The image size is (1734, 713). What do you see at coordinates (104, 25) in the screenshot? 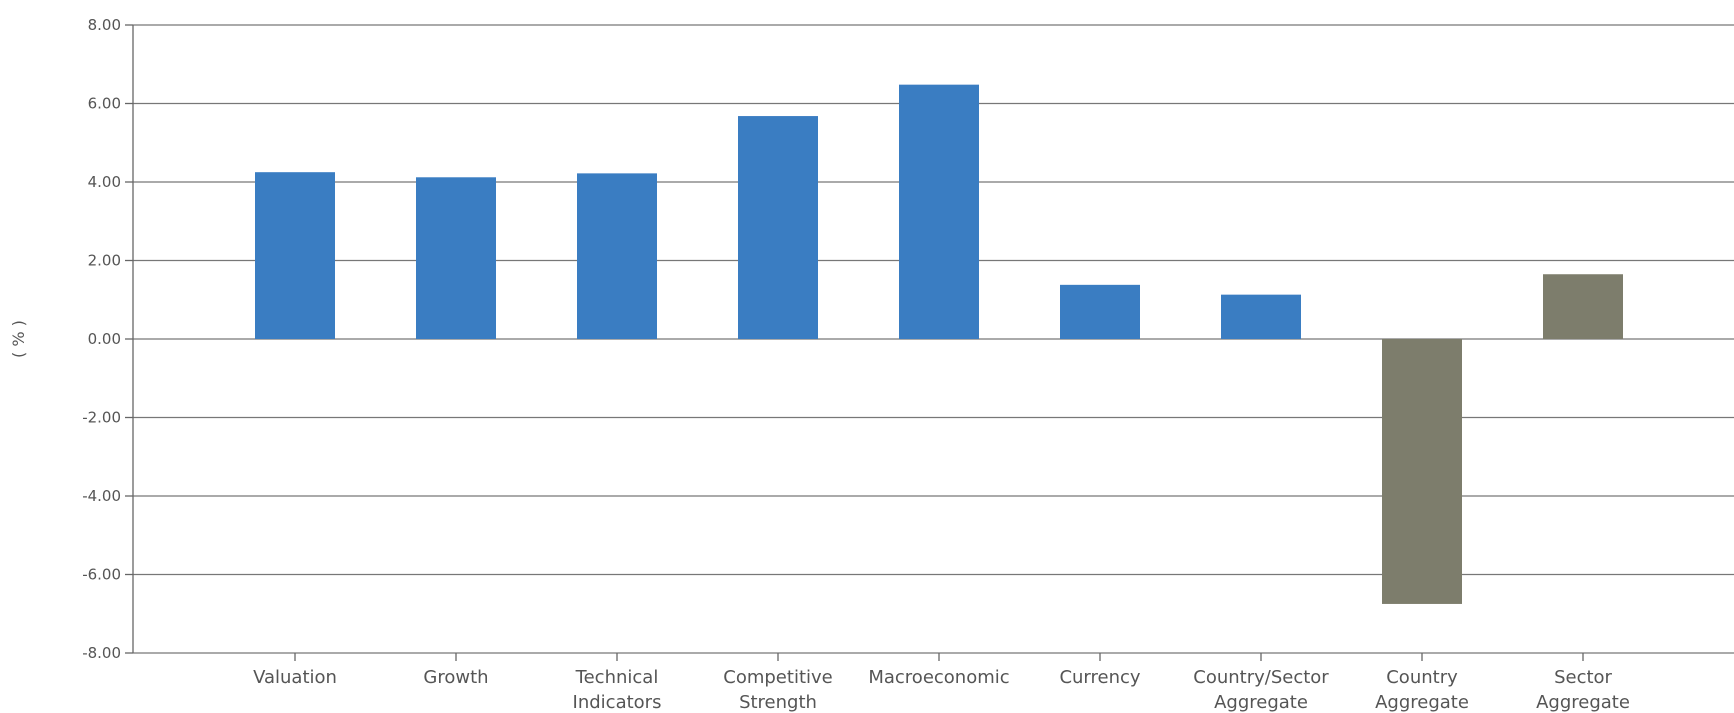
I see `y-tick-label: 8.00` at bounding box center [104, 25].